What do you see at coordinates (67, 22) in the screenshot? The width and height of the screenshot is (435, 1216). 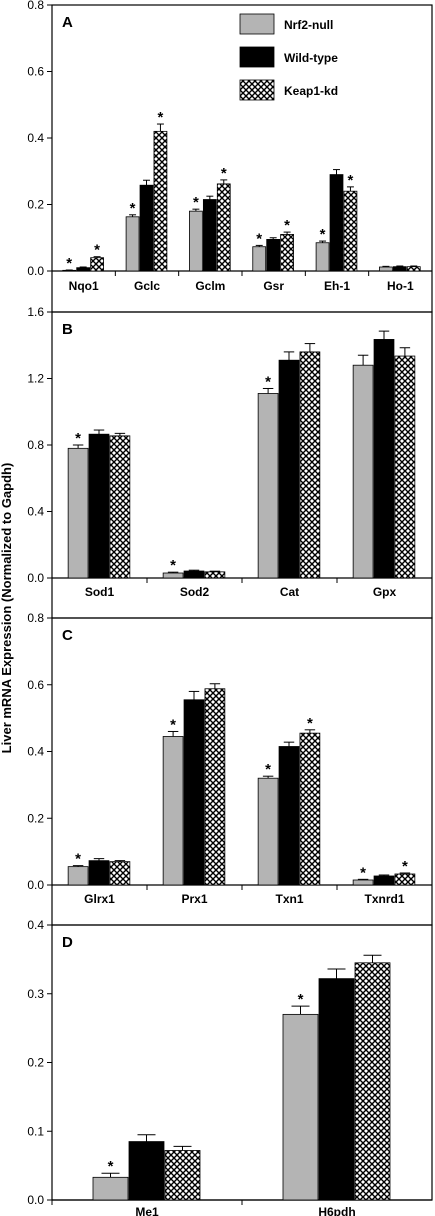 I see `panel-label: A` at bounding box center [67, 22].